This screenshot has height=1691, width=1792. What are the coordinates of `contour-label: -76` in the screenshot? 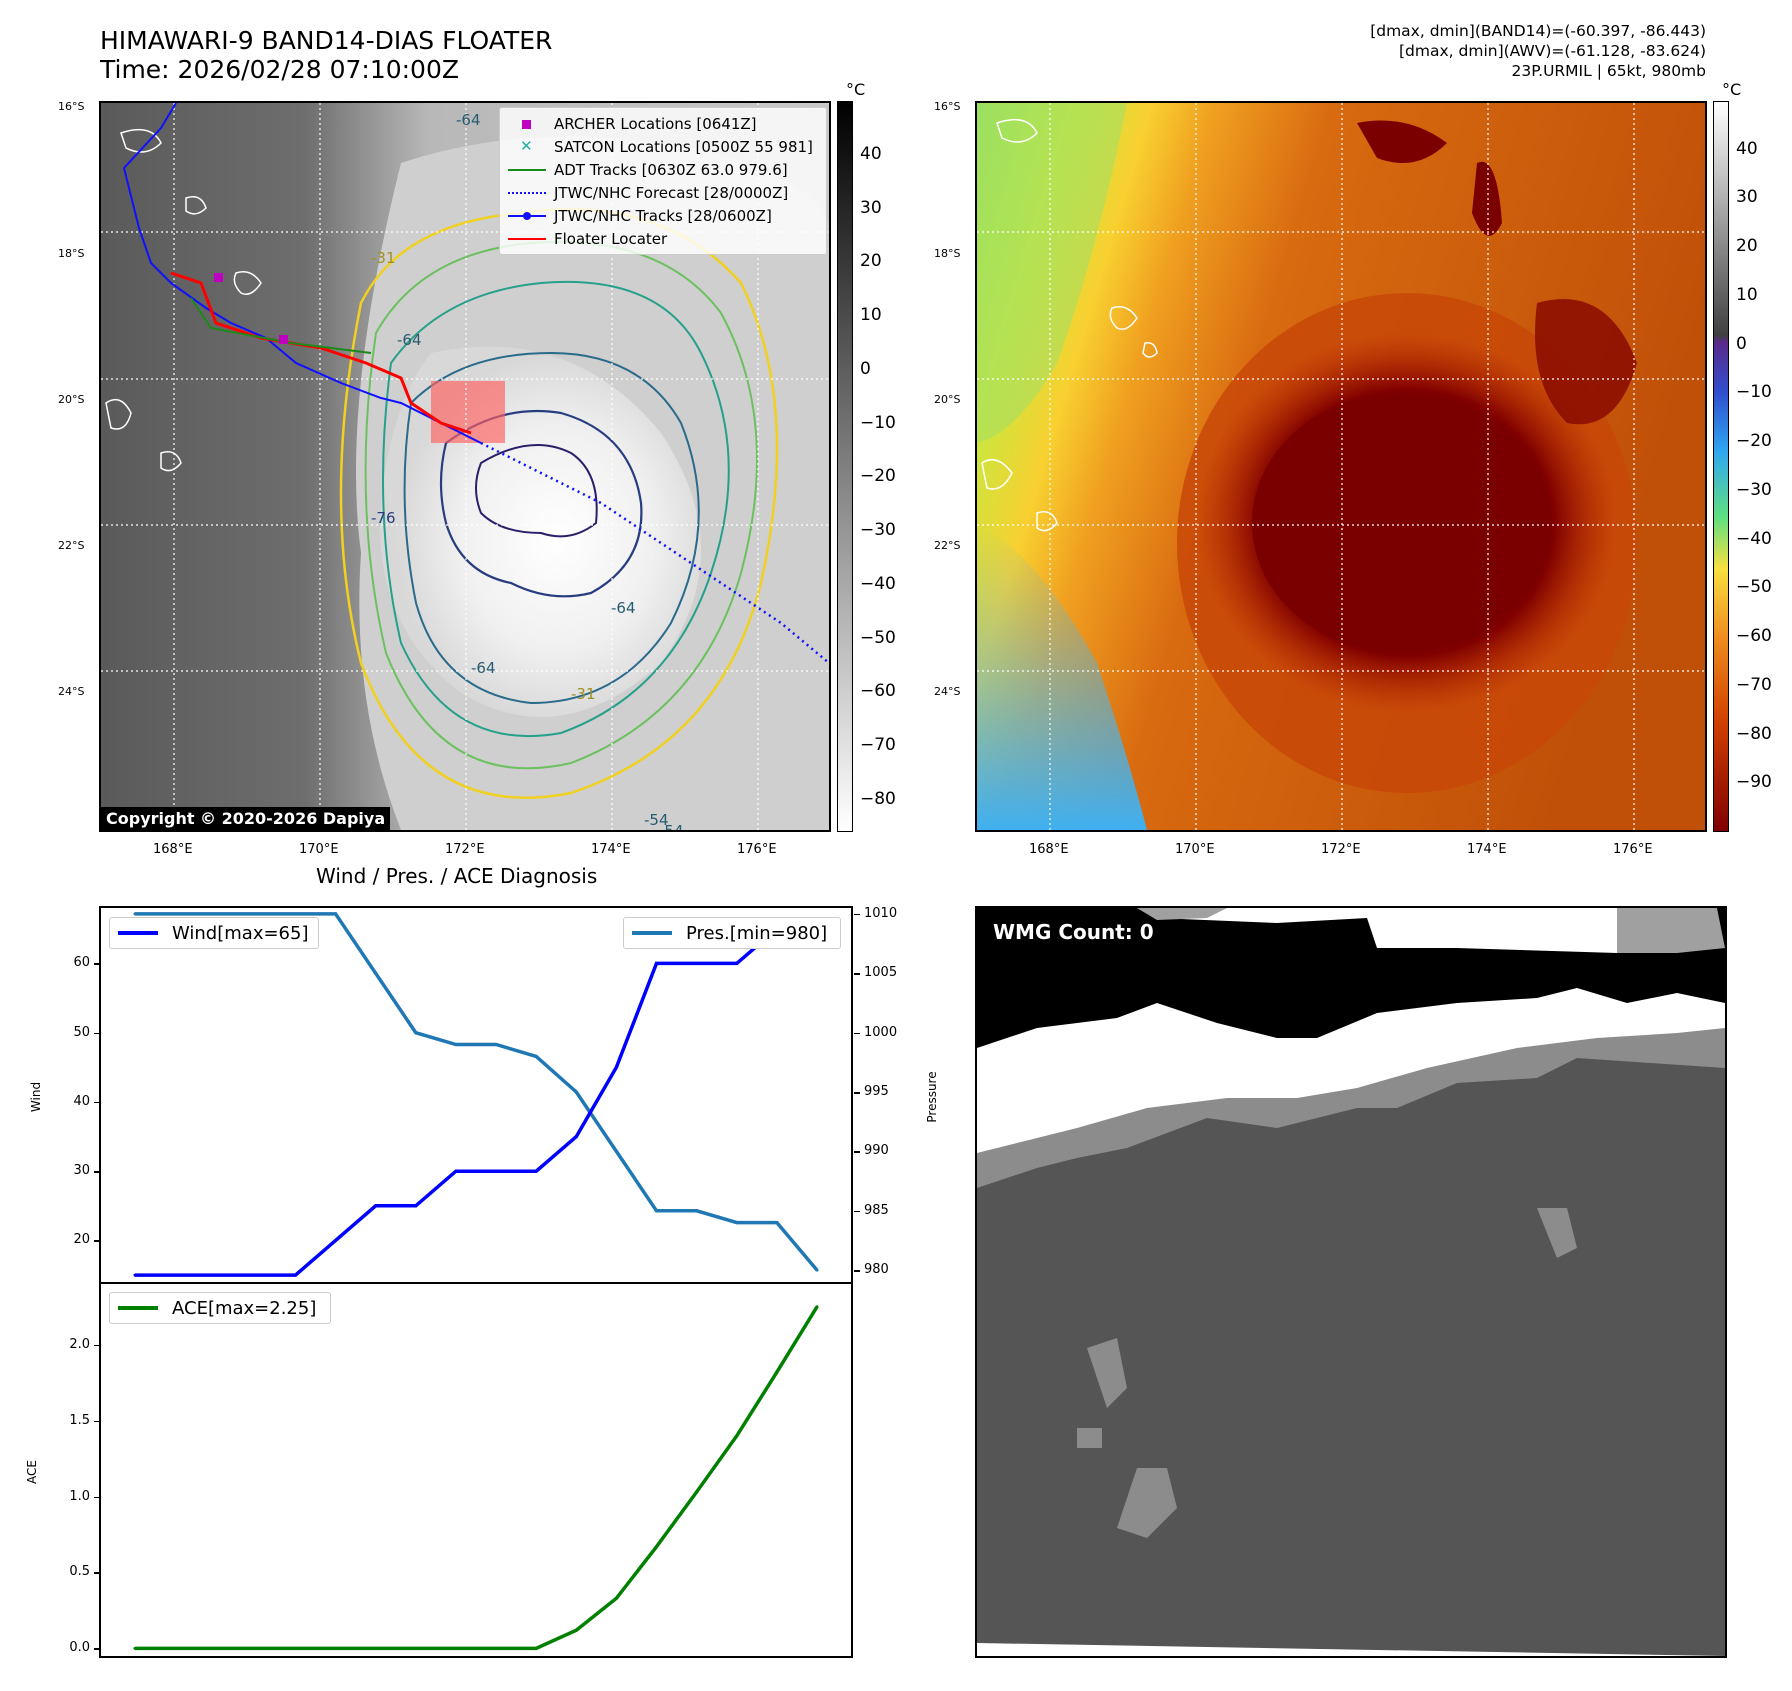 It's located at (383, 518).